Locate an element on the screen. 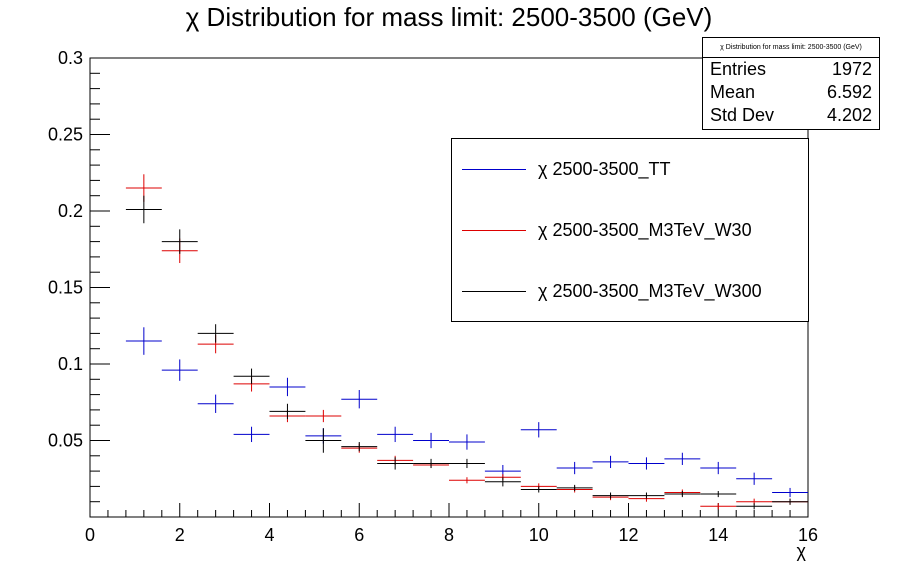 This screenshot has width=898, height=573. y-tick-label: 0.05 is located at coordinates (65, 441).